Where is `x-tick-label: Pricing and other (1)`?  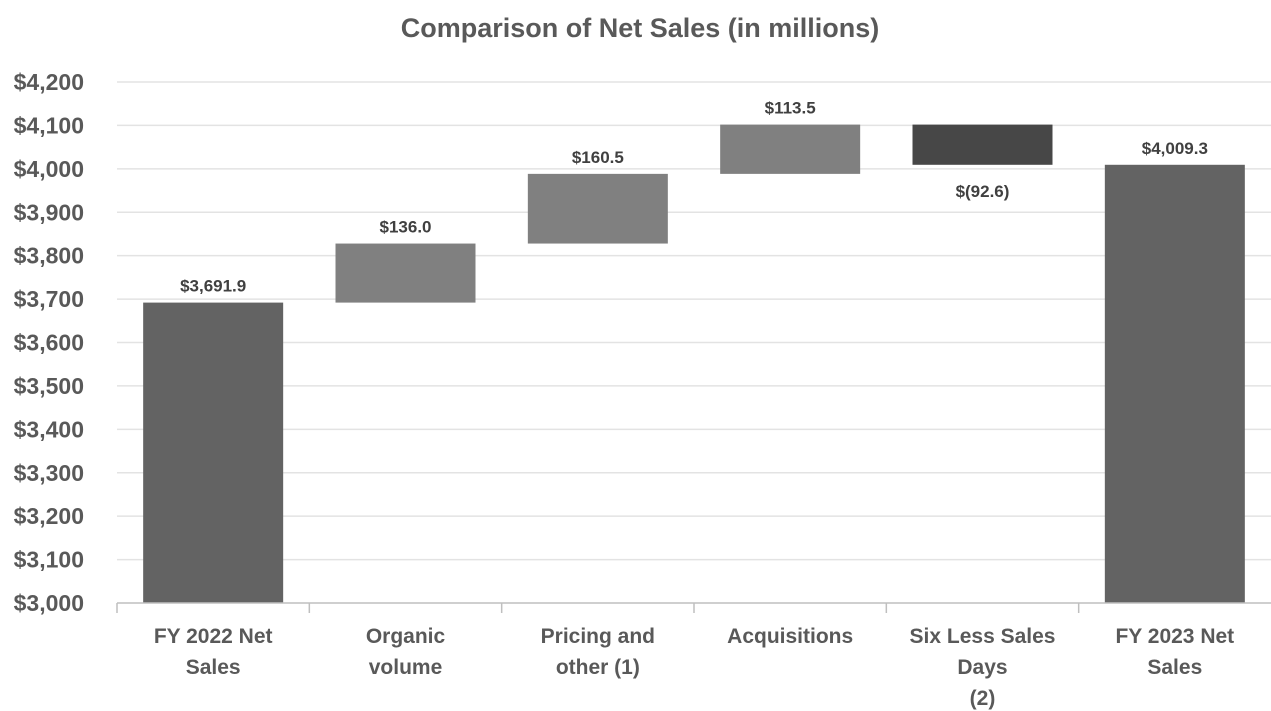 x-tick-label: Pricing and other (1) is located at coordinates (598, 652).